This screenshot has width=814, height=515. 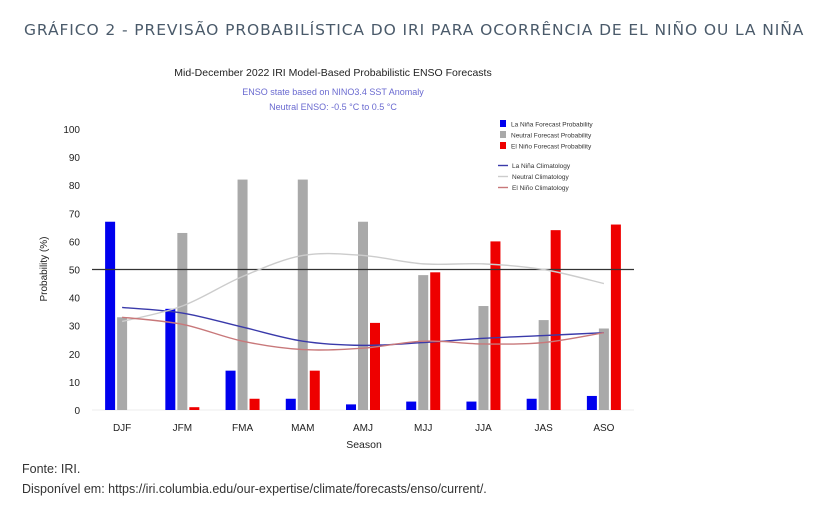 I want to click on source-note: Fonte: IRI., so click(x=51, y=469).